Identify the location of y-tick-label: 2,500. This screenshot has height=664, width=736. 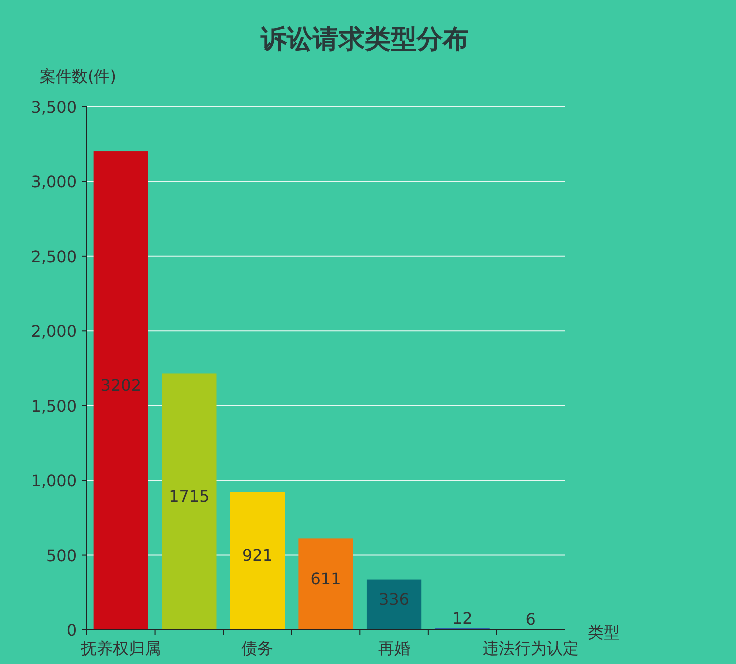
(54, 256).